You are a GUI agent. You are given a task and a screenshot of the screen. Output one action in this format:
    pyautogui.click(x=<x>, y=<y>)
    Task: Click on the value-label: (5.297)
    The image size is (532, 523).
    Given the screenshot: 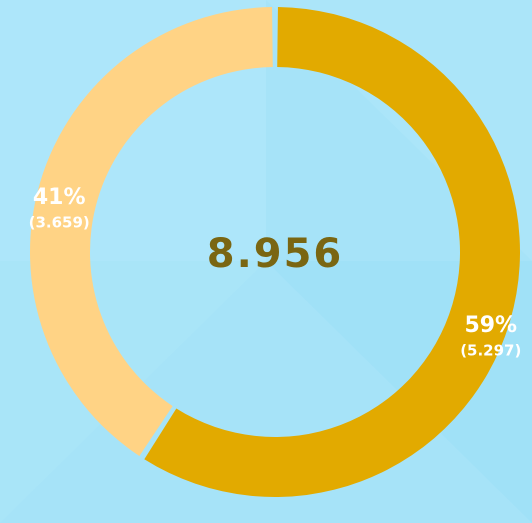 What is the action you would take?
    pyautogui.click(x=490, y=350)
    